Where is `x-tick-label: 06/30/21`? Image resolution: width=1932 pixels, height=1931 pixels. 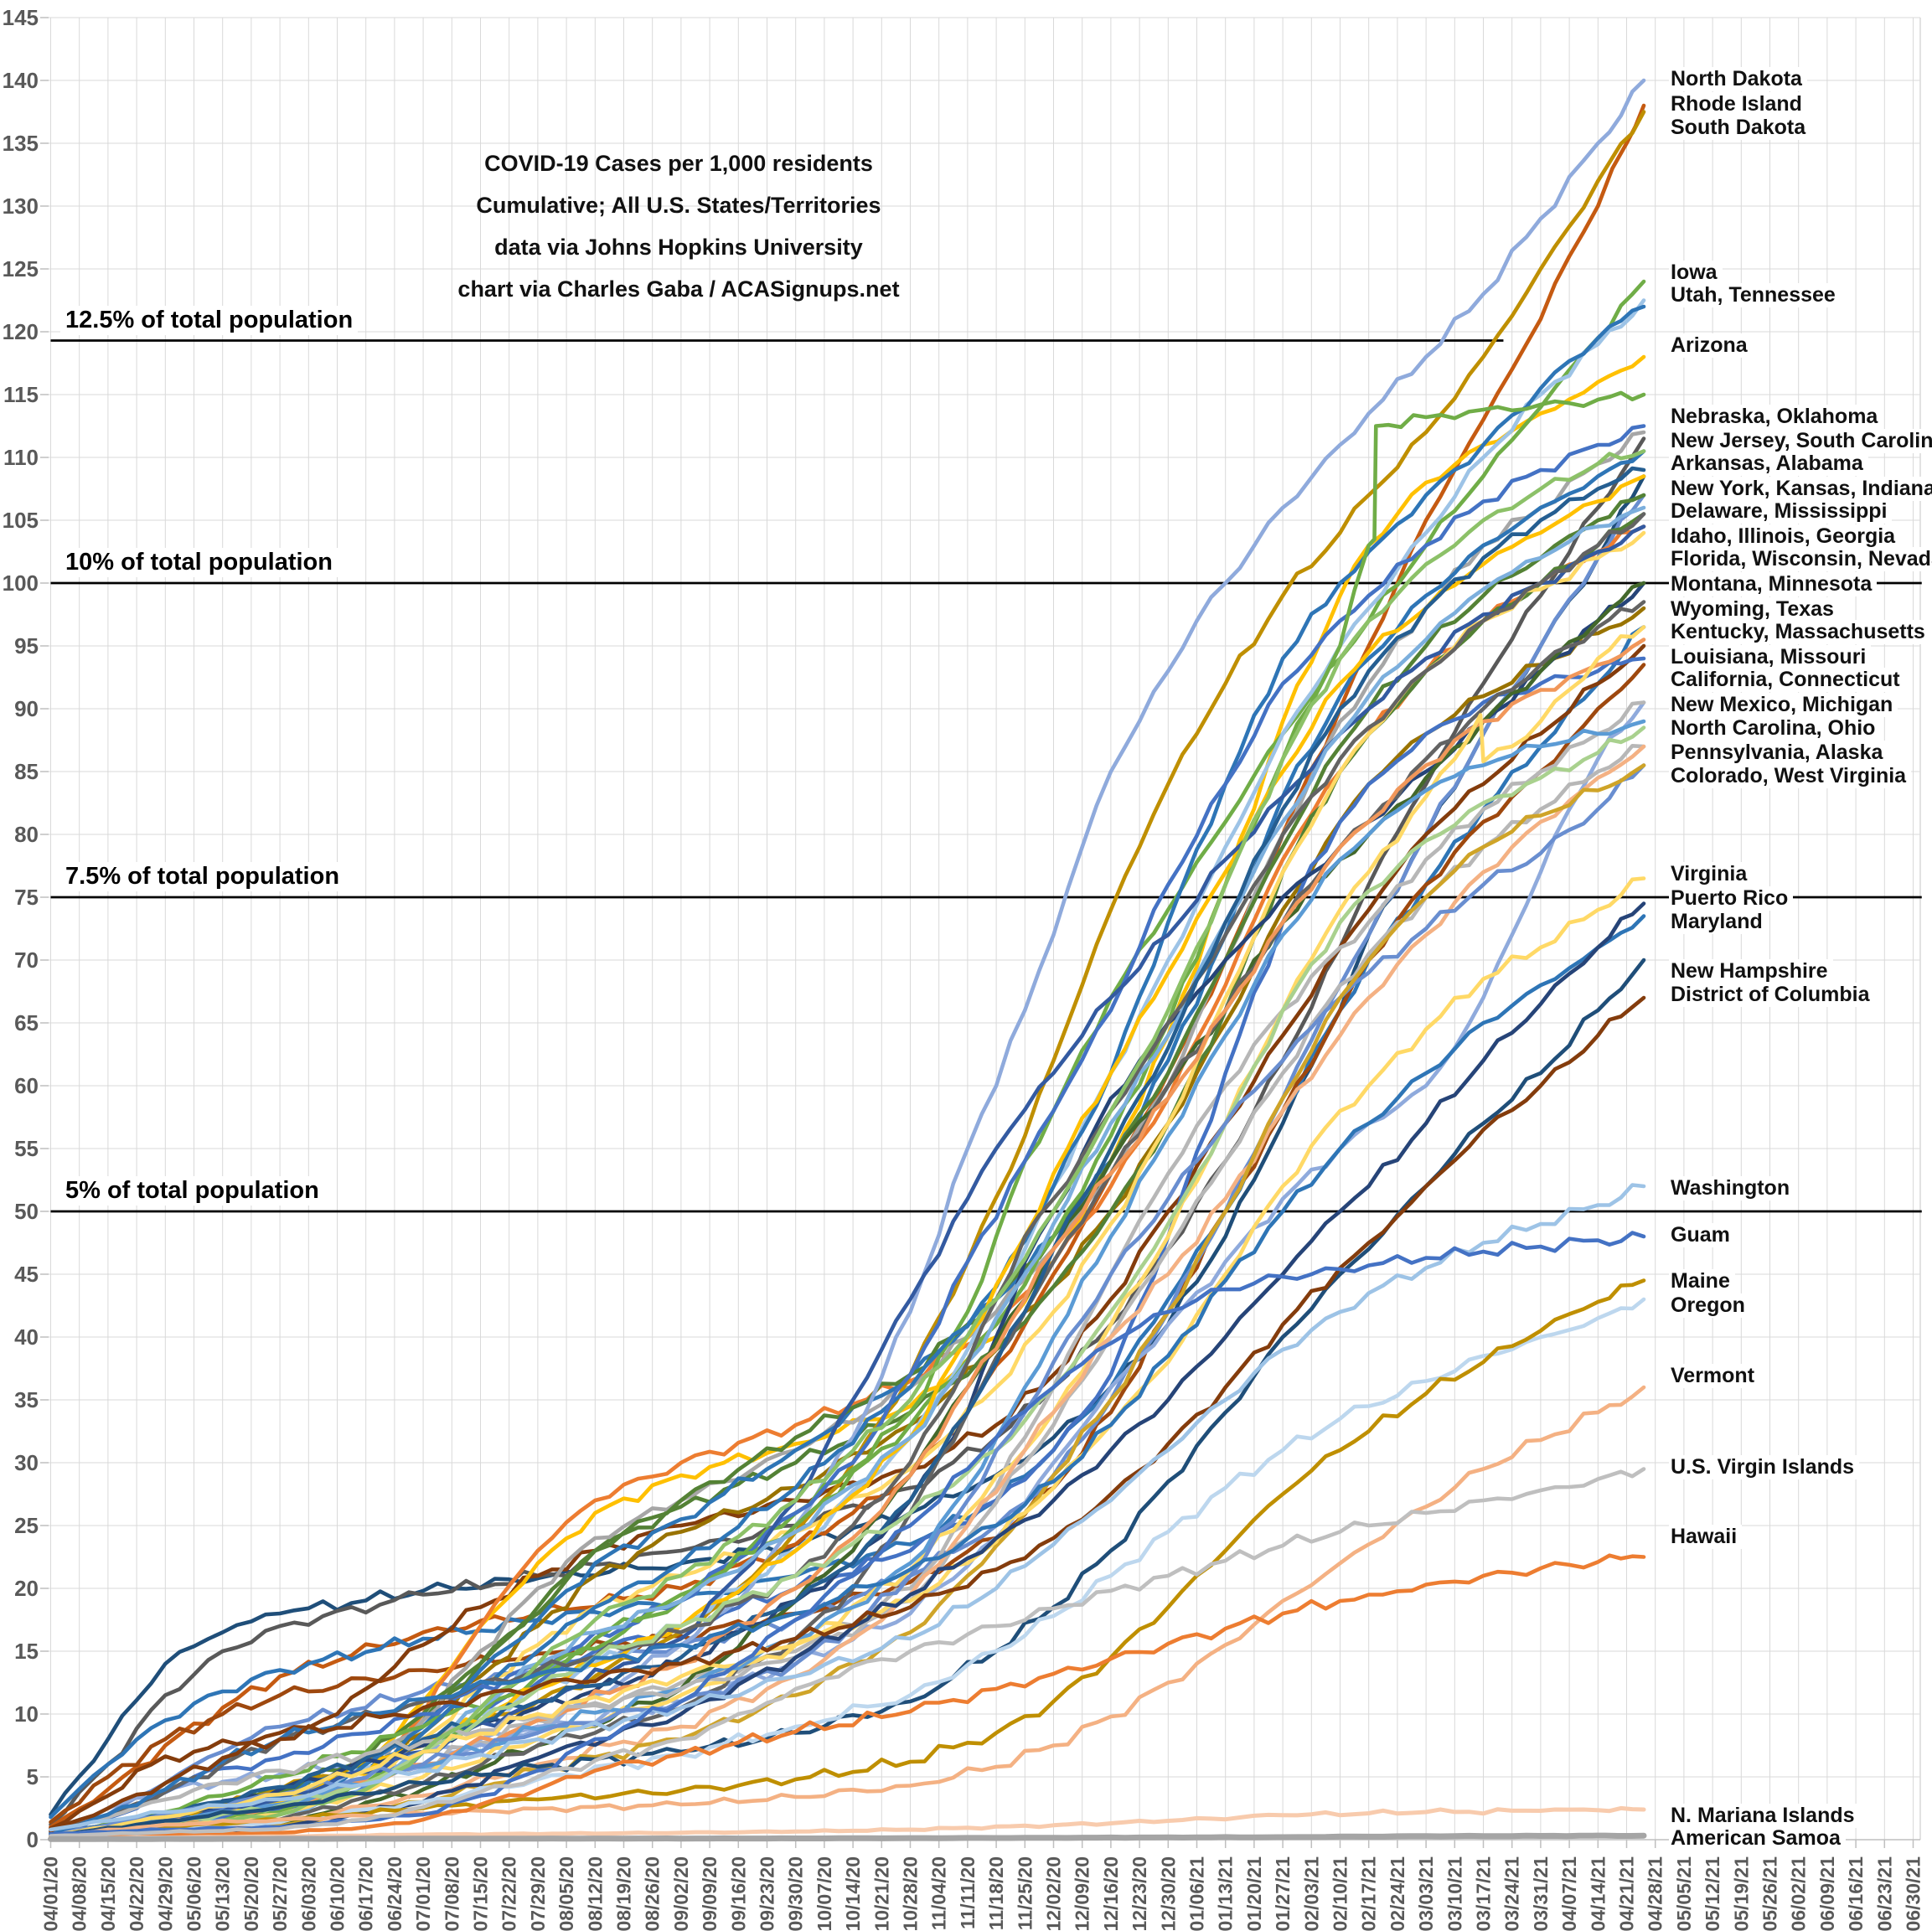 x-tick-label: 06/30/21 is located at coordinates (1913, 1893).